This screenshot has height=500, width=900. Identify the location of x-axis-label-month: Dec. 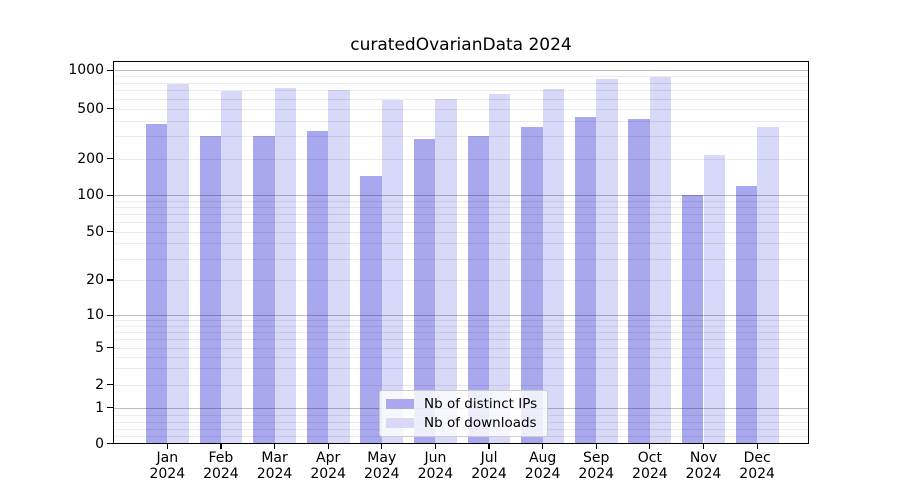
(757, 458).